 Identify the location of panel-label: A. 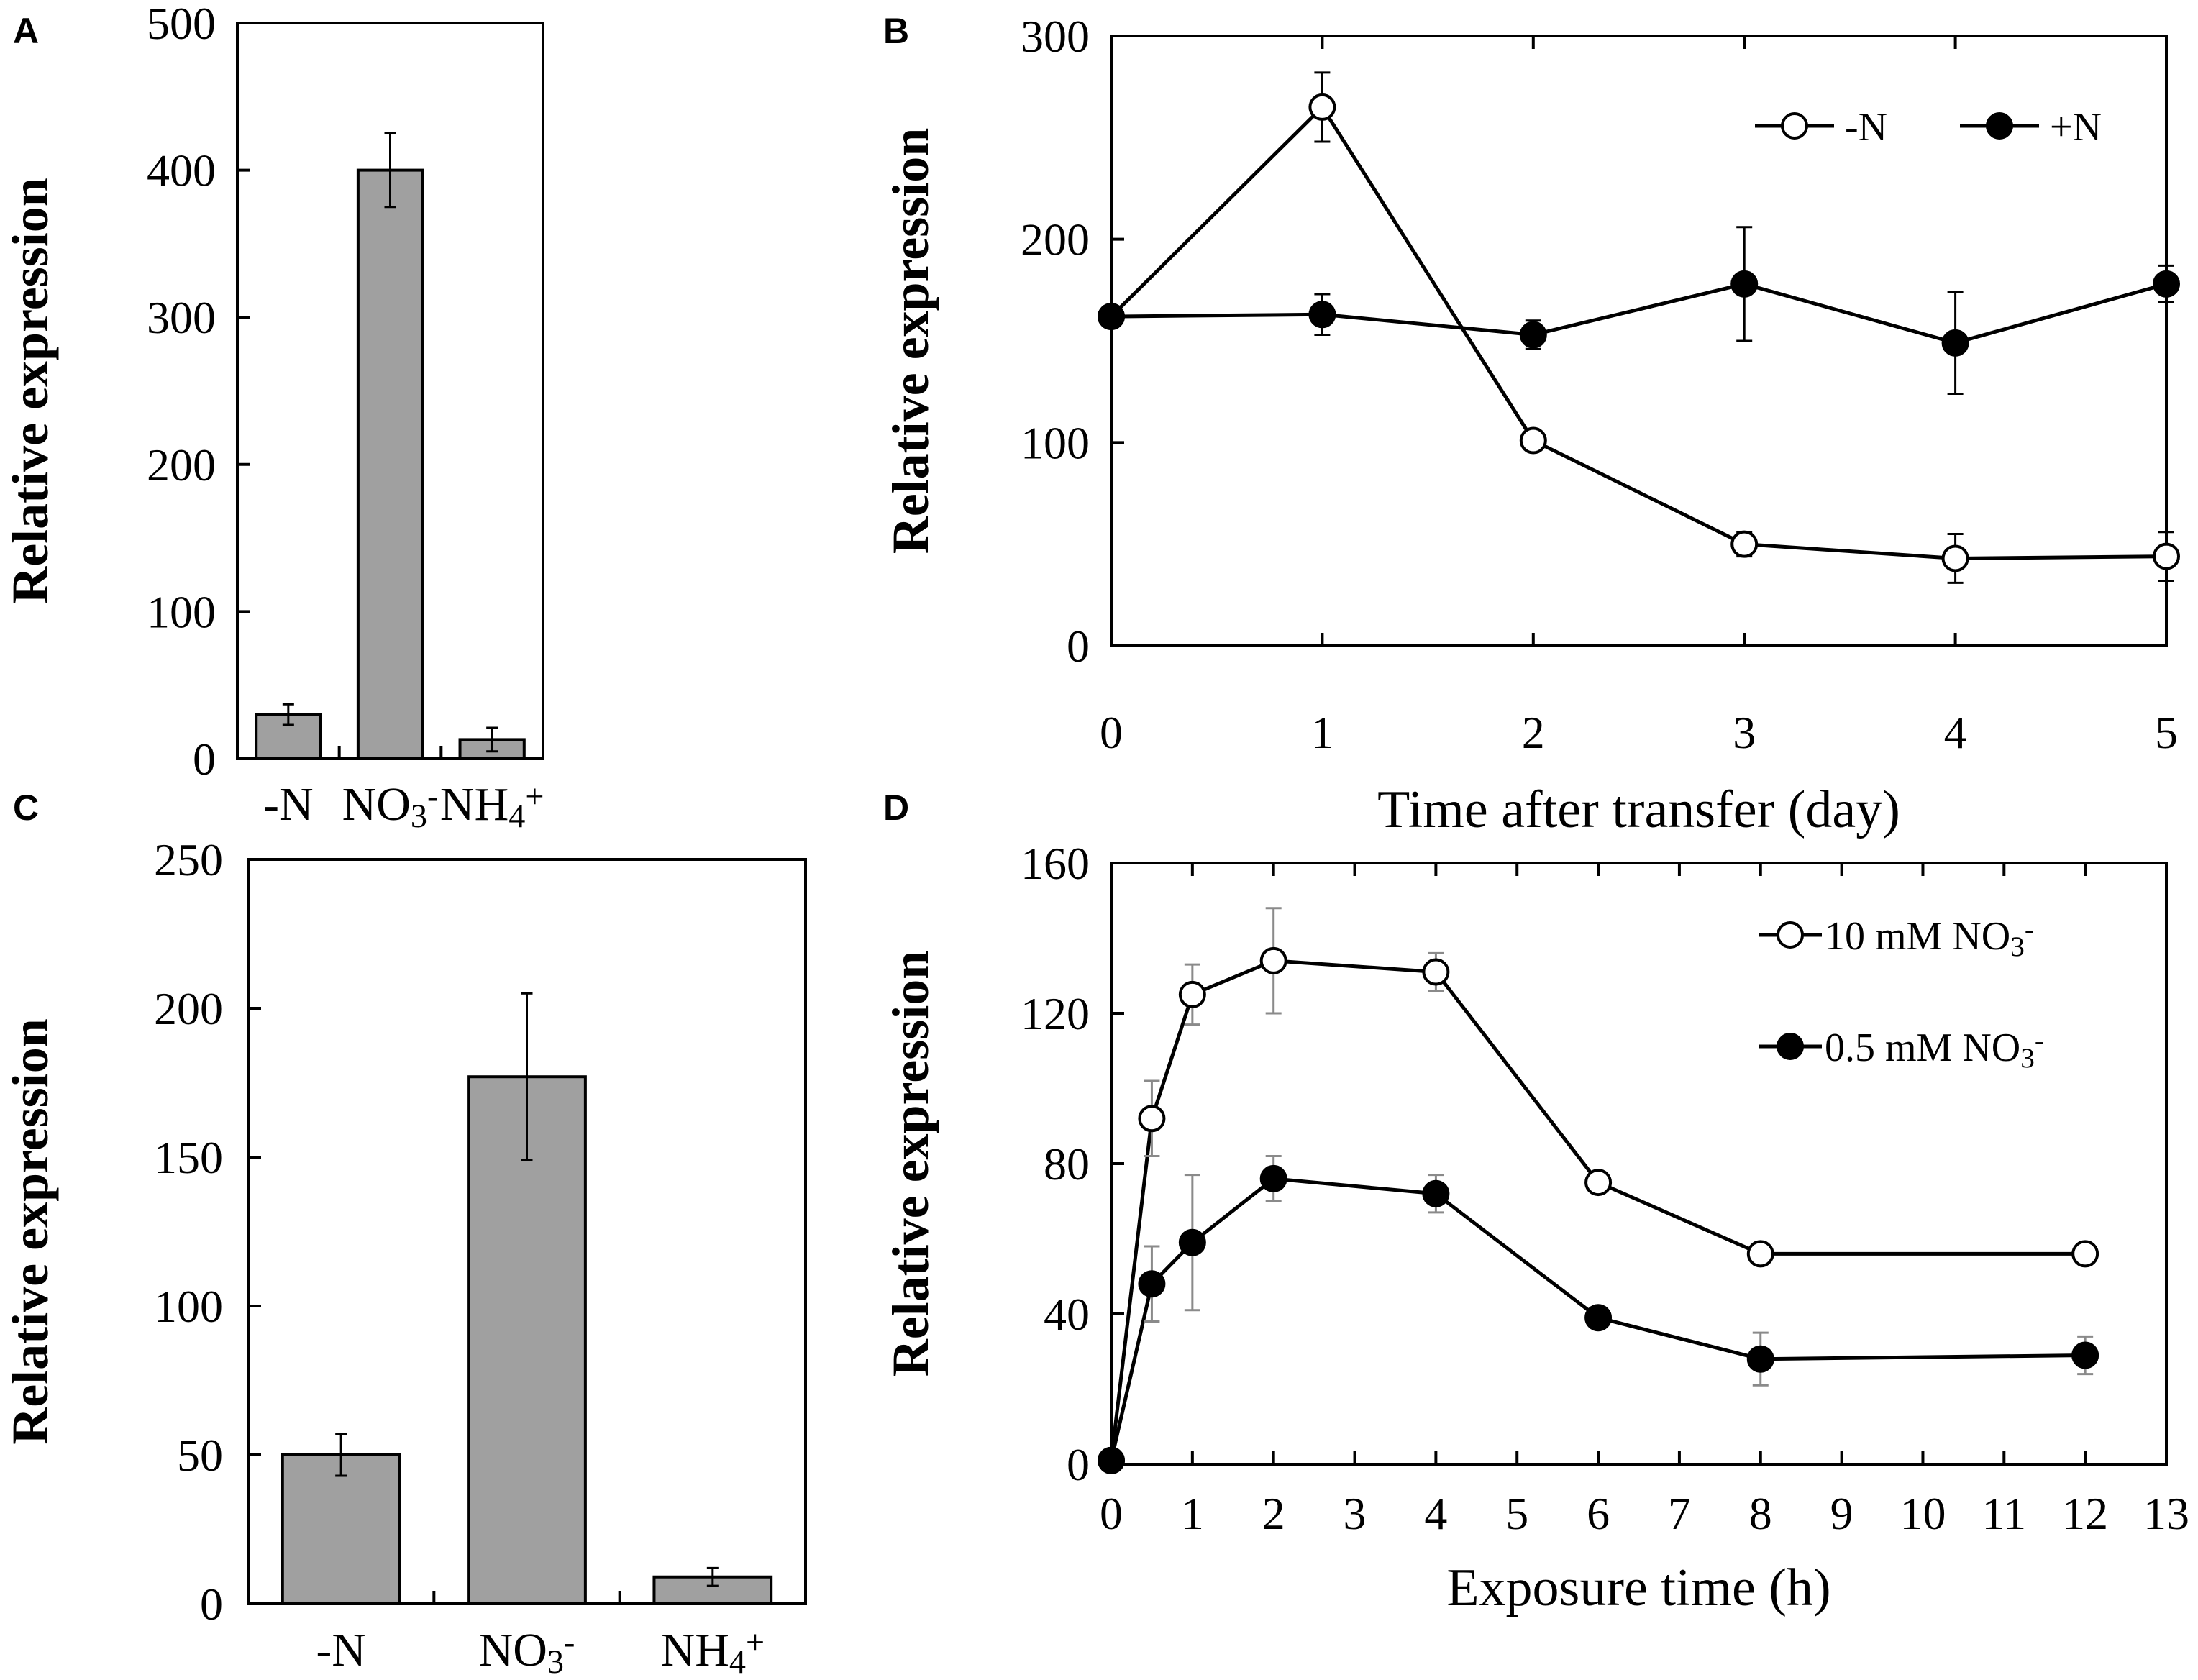
(26, 31).